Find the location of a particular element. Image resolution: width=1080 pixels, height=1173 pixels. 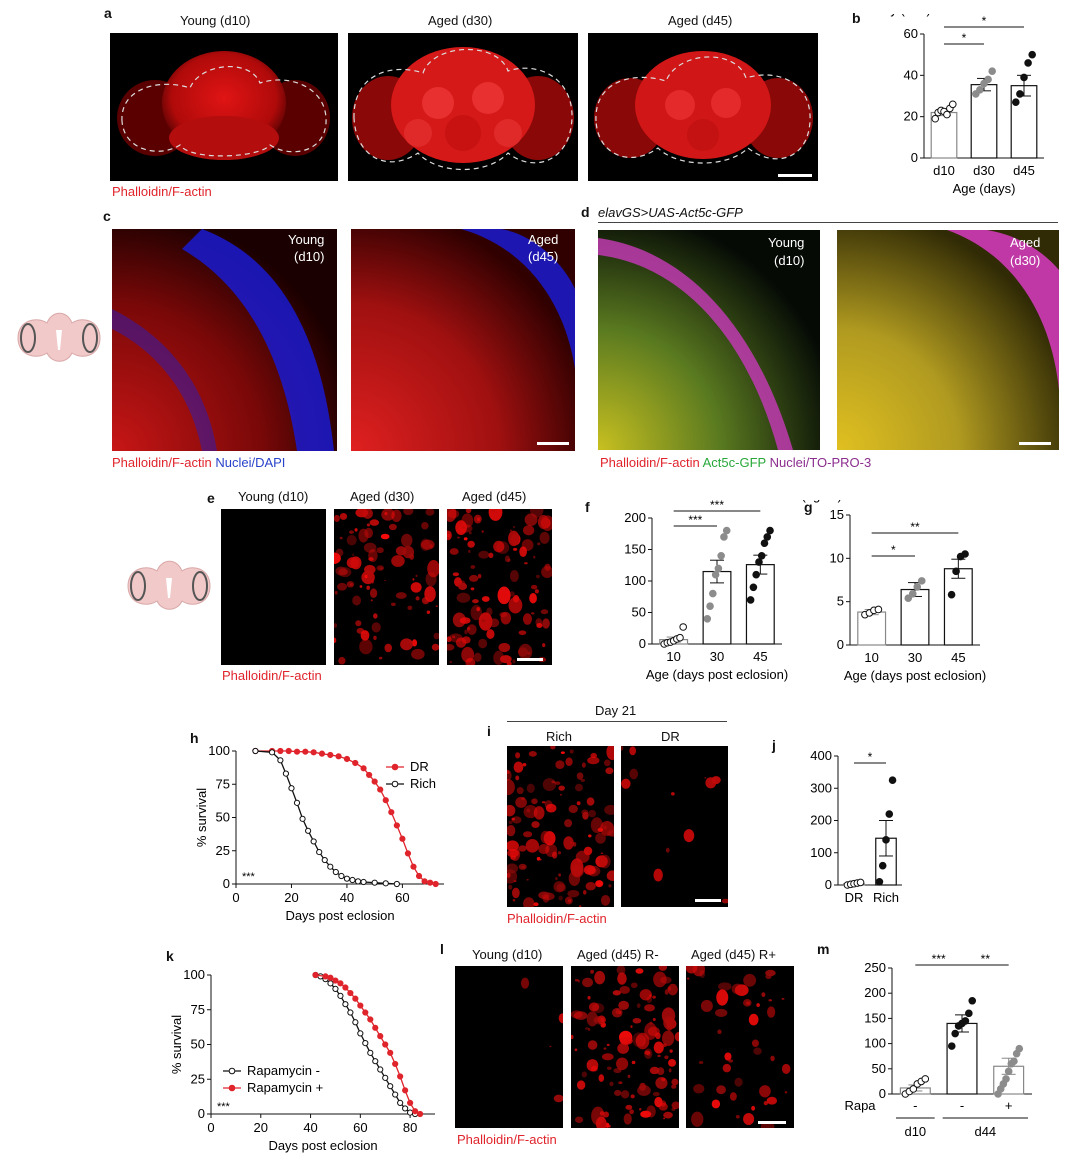

y-axis-label: % survival is located at coordinates (201, 817).